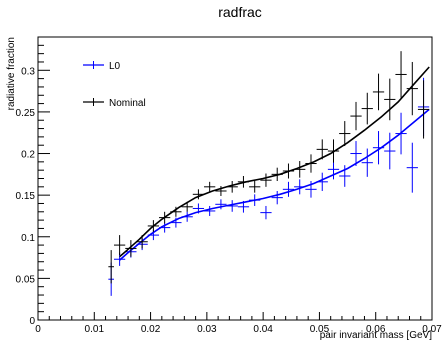 The height and width of the screenshot is (342, 443). I want to click on chart-title: radfrac, so click(240, 12).